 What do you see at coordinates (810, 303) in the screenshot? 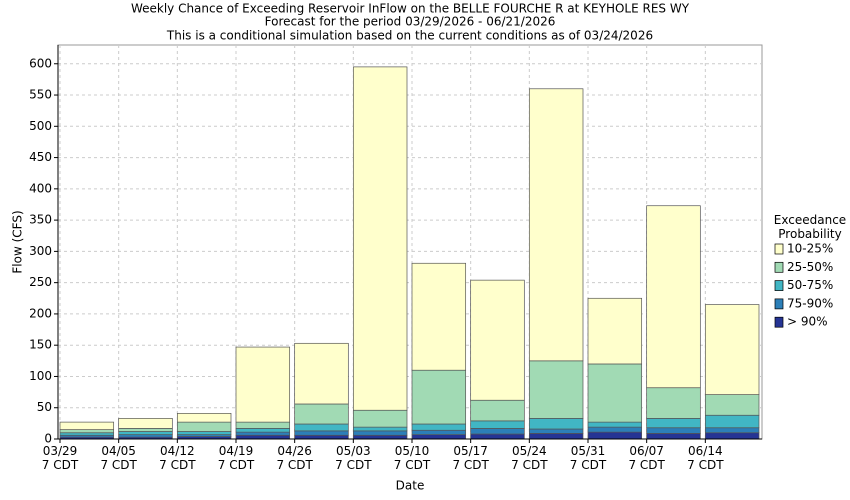
I see `legend-label: 75-90%` at bounding box center [810, 303].